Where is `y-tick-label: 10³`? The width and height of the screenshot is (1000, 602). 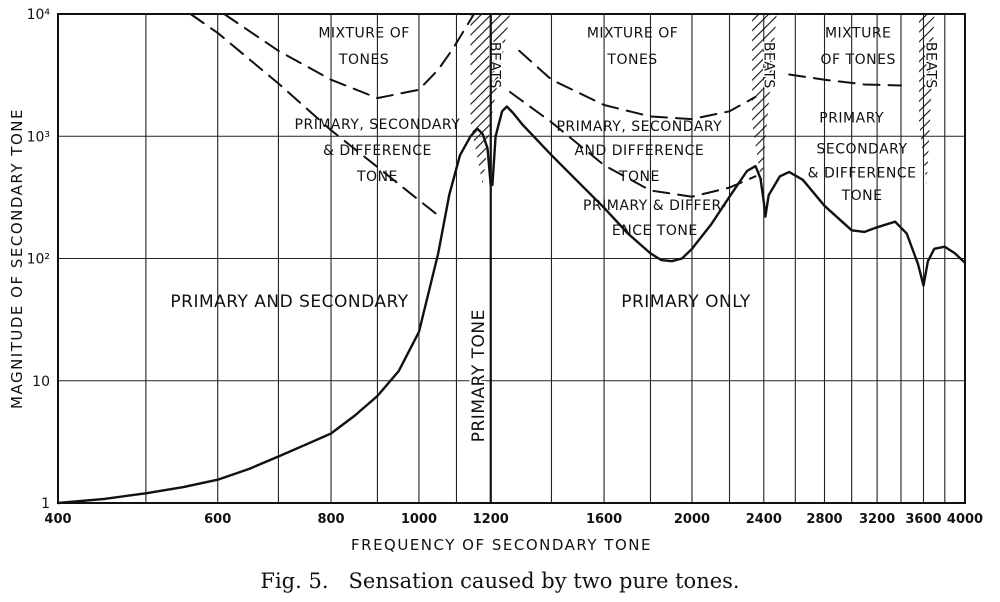 y-tick-label: 10³ is located at coordinates (38, 137).